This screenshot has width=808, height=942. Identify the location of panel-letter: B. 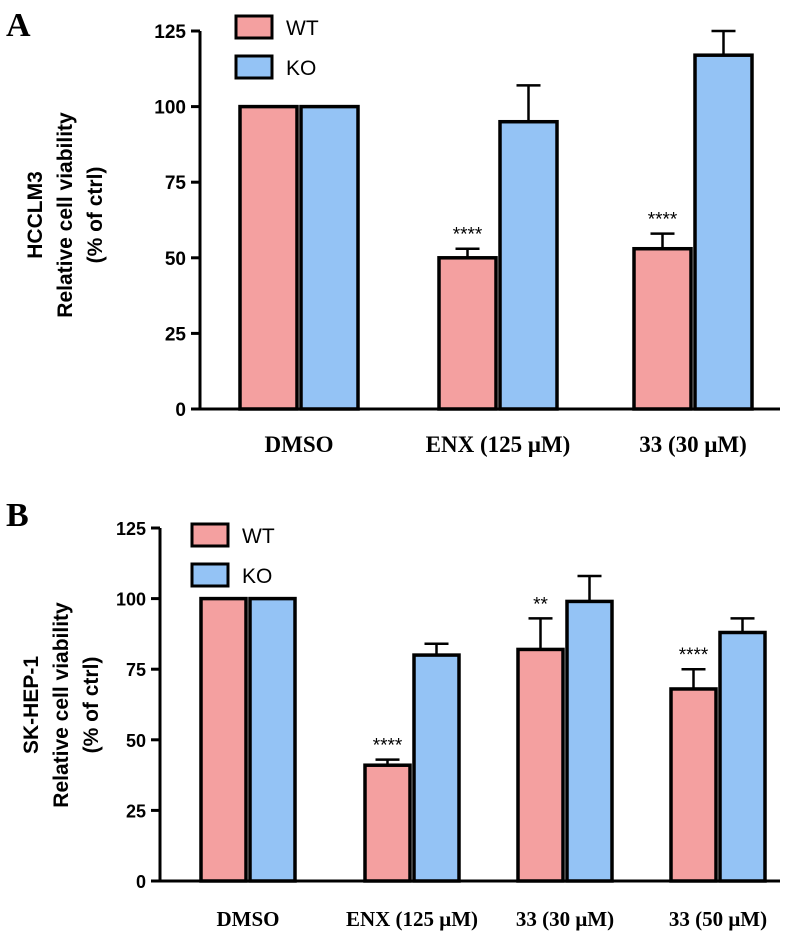
(17, 515).